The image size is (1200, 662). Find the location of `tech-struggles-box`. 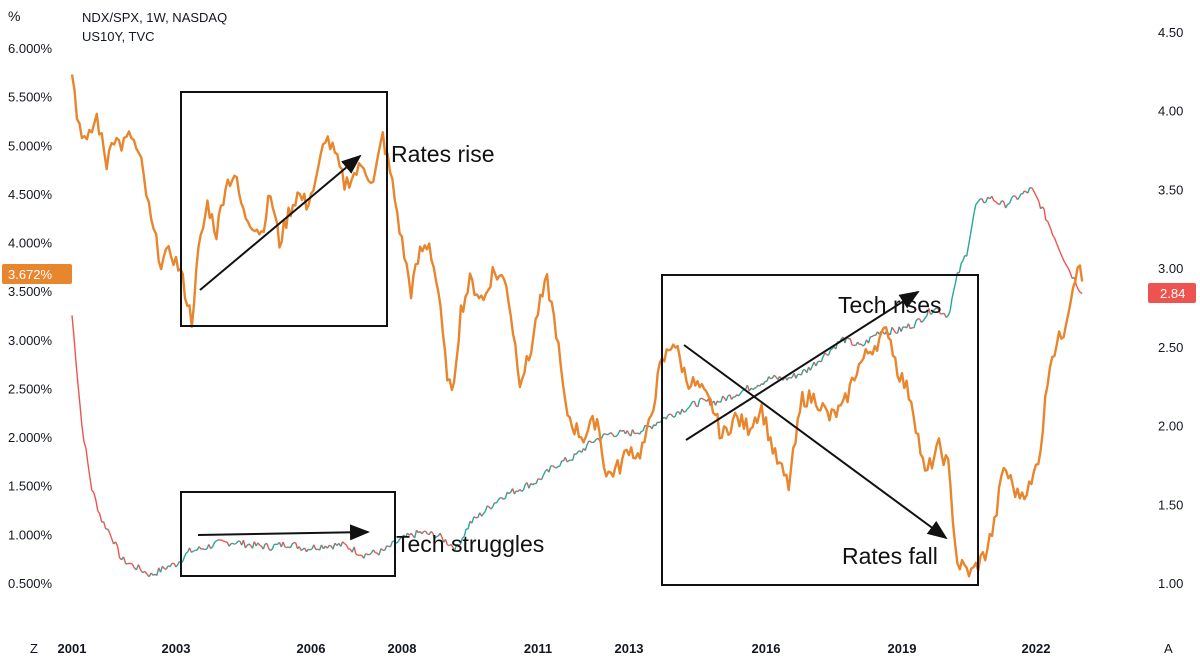

tech-struggles-box is located at coordinates (288, 534).